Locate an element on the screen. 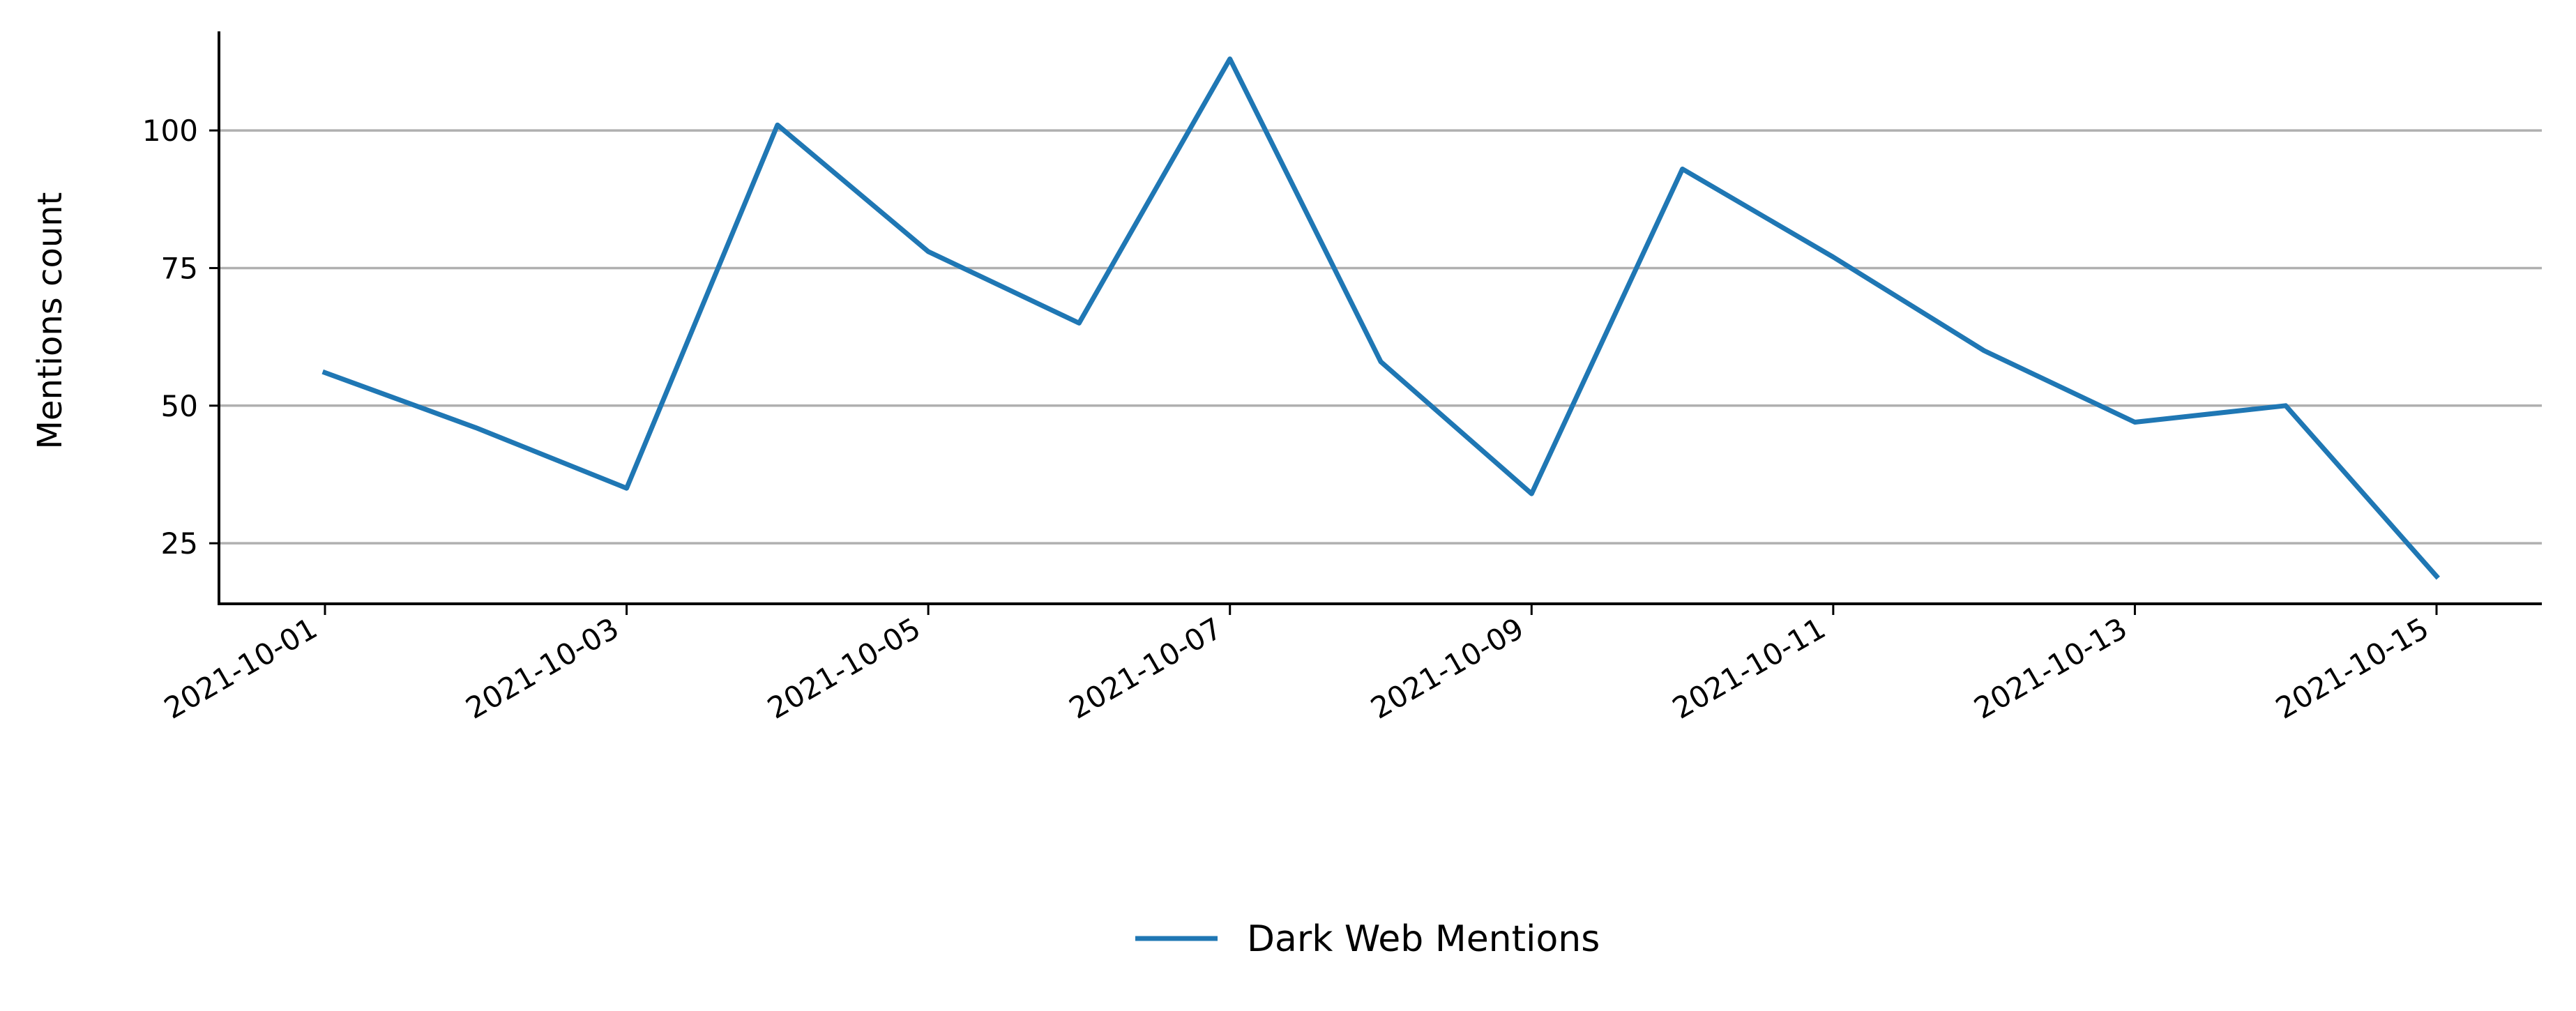 The height and width of the screenshot is (1011, 2576). x-tick-label: 2021-10-01 is located at coordinates (240, 668).